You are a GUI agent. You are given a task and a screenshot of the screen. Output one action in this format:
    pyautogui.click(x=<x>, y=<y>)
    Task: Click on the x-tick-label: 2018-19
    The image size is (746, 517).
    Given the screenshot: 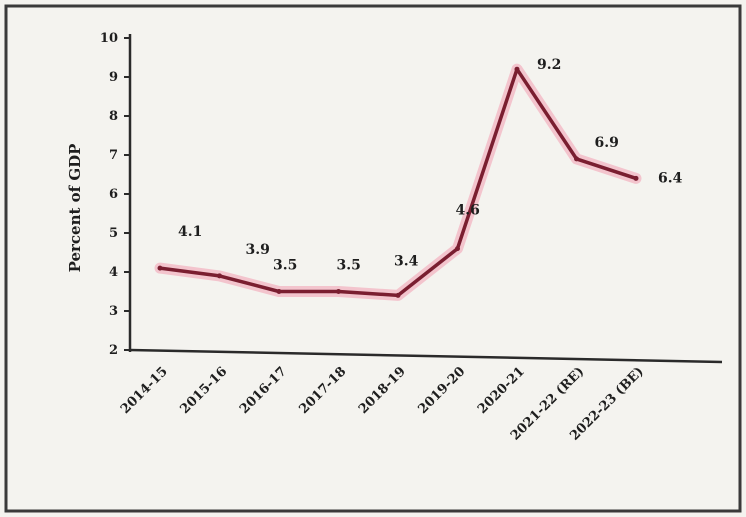 What is the action you would take?
    pyautogui.click(x=382, y=390)
    